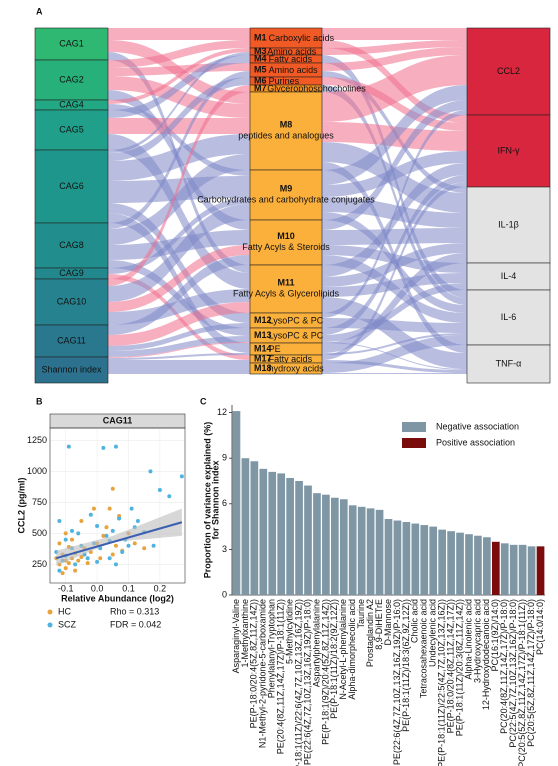 The height and width of the screenshot is (766, 558). I want to click on panel-label: C, so click(203, 401).